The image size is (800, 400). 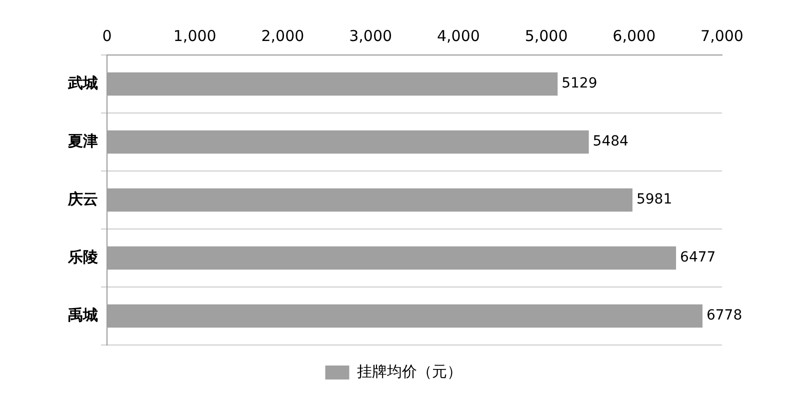 What do you see at coordinates (654, 200) in the screenshot?
I see `data-label: 5981` at bounding box center [654, 200].